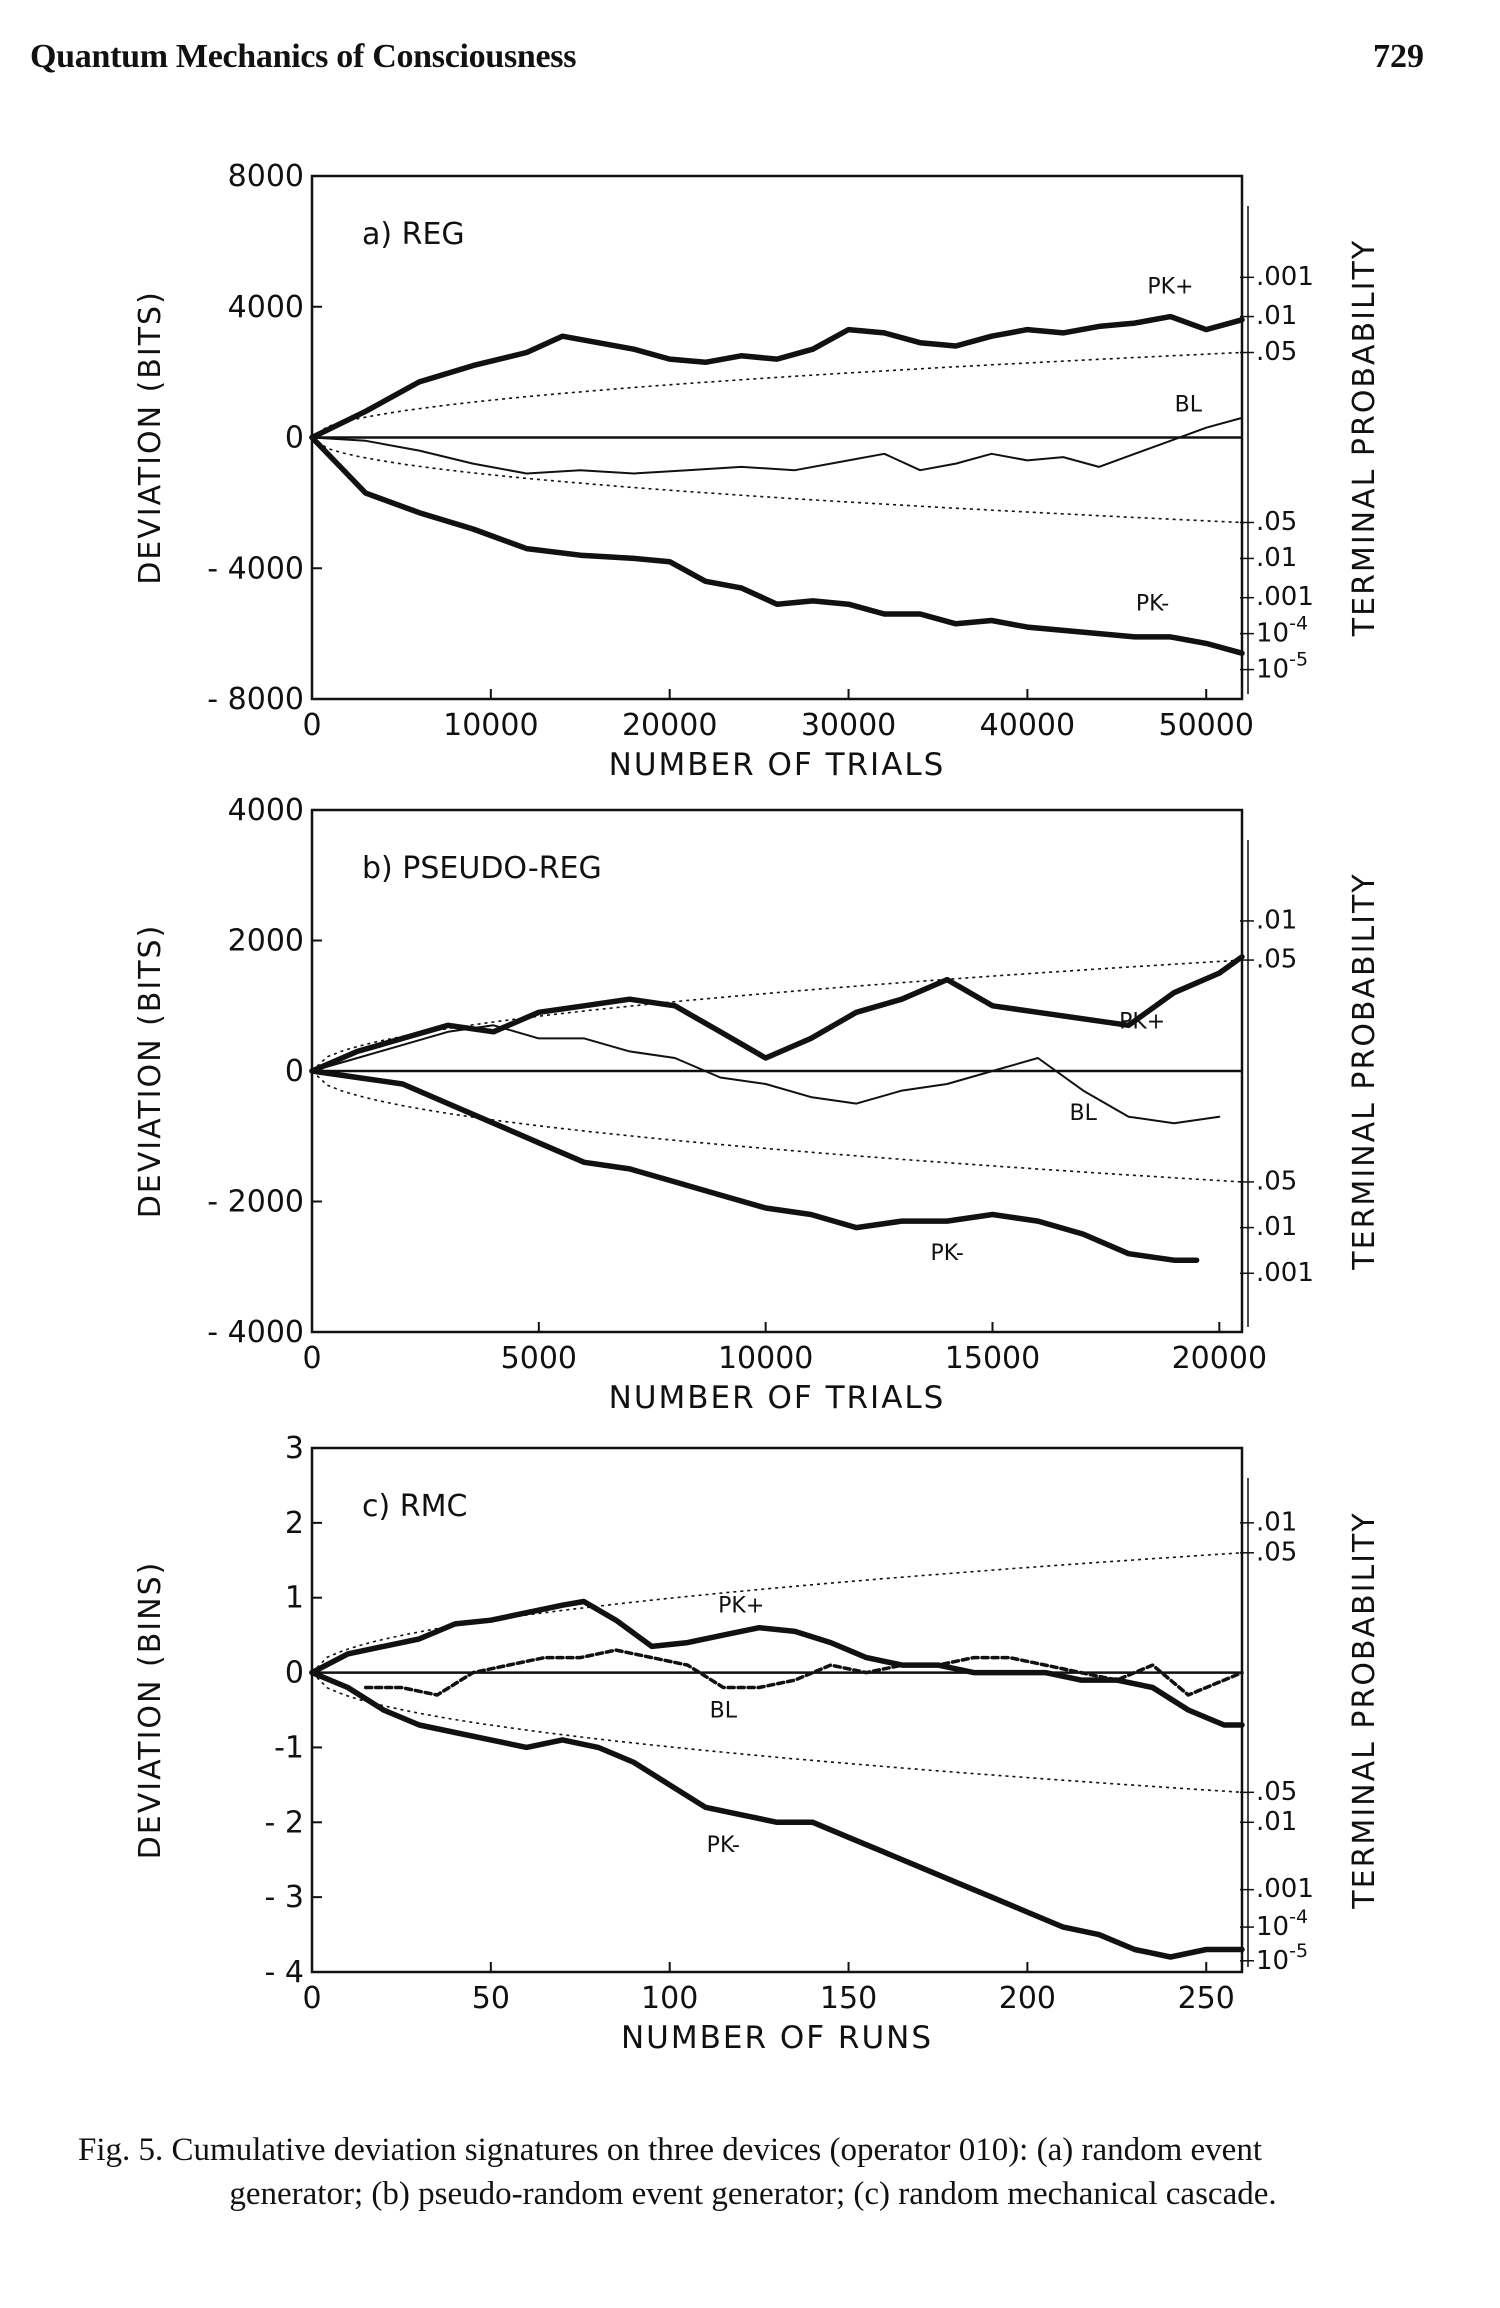  What do you see at coordinates (848, 725) in the screenshot?
I see `x-tick-label: 30000` at bounding box center [848, 725].